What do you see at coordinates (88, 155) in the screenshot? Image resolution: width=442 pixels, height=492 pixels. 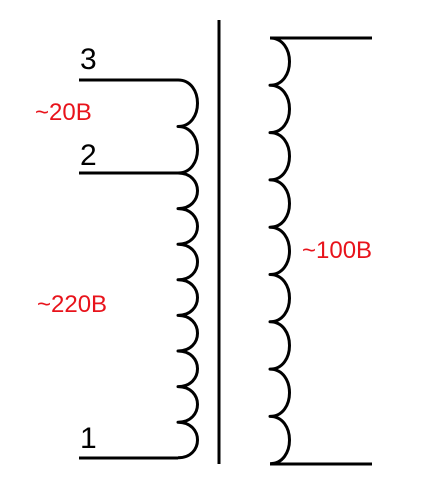 I see `terminal-label-2: 2` at bounding box center [88, 155].